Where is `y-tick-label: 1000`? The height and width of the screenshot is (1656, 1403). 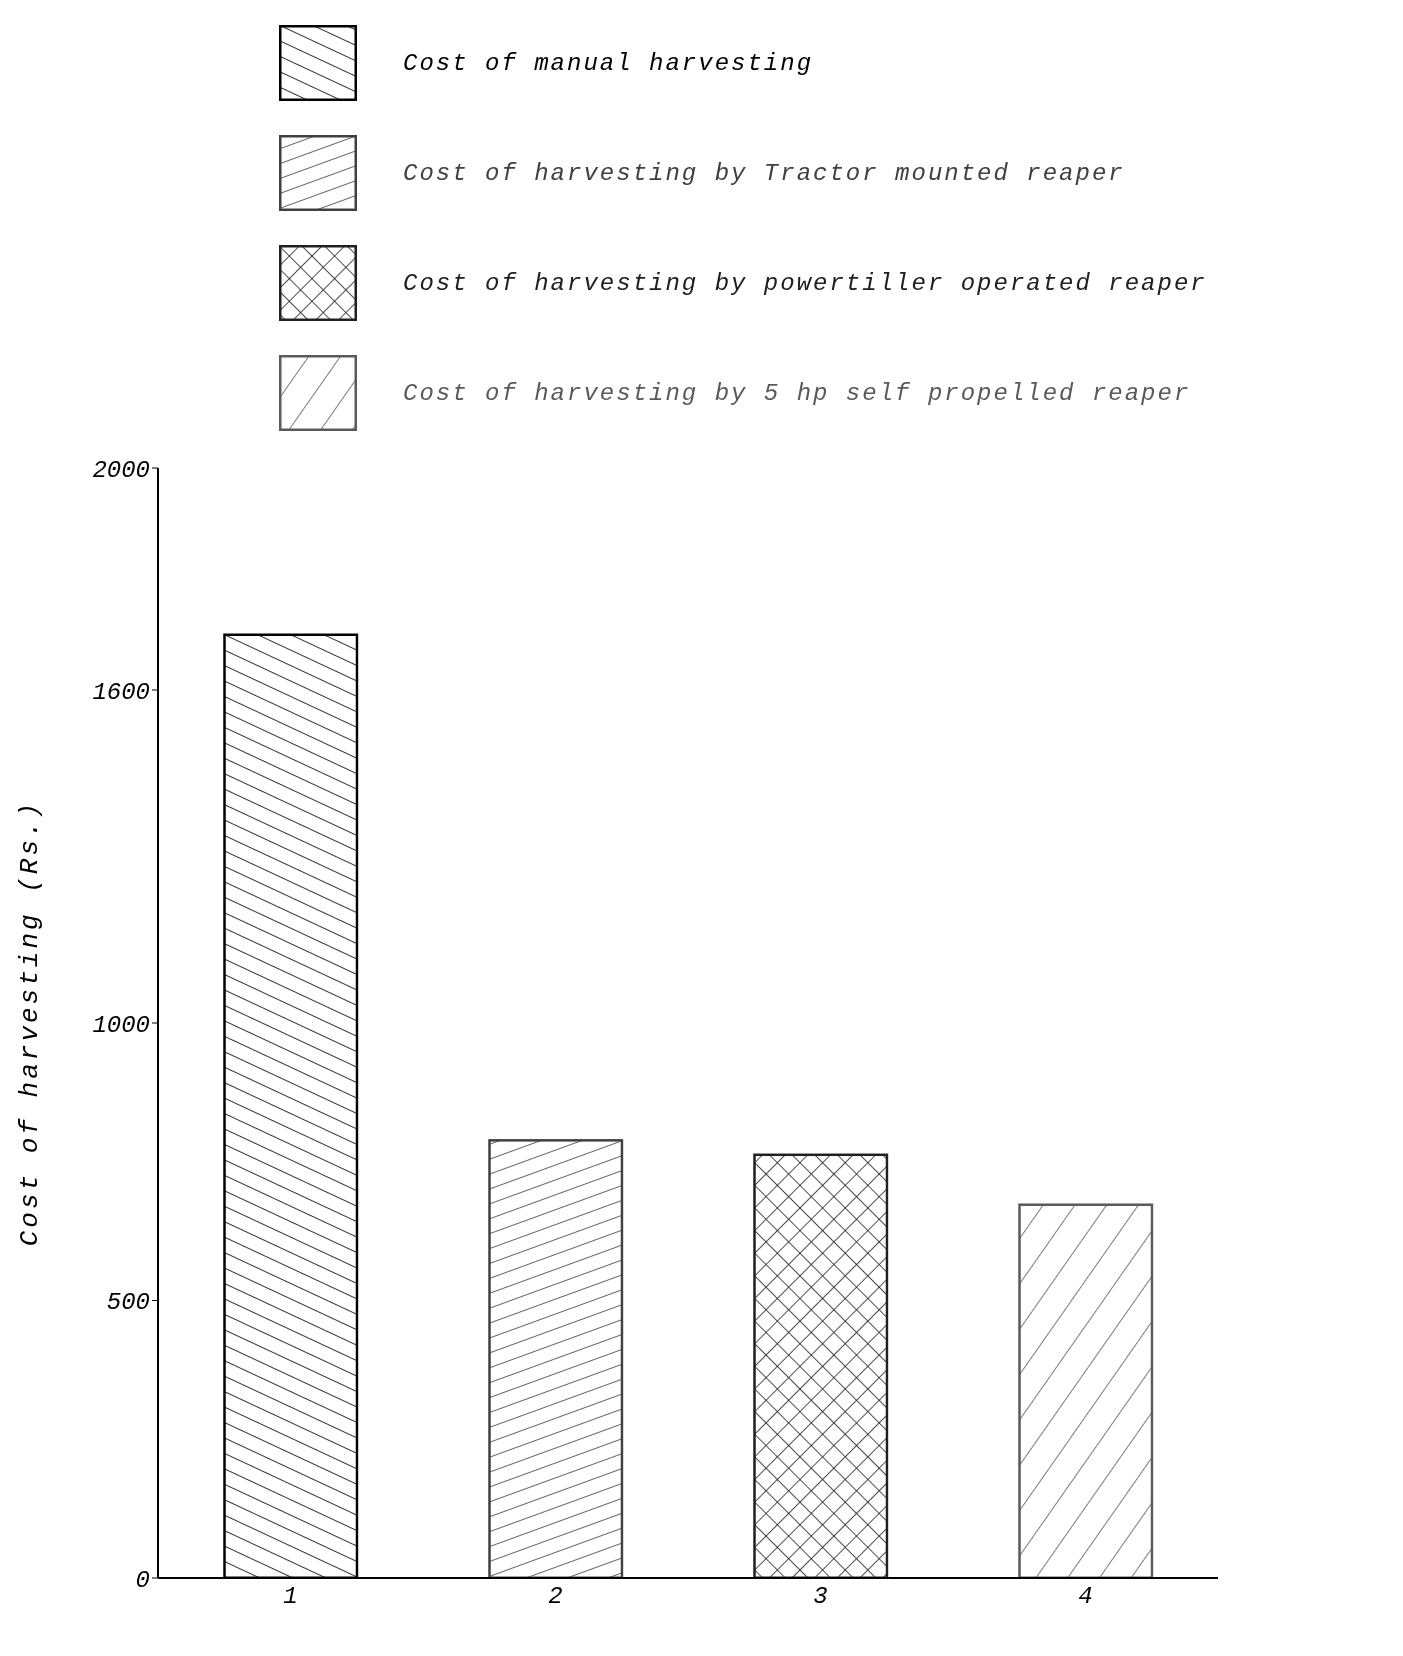 y-tick-label: 1000 is located at coordinates (121, 1025).